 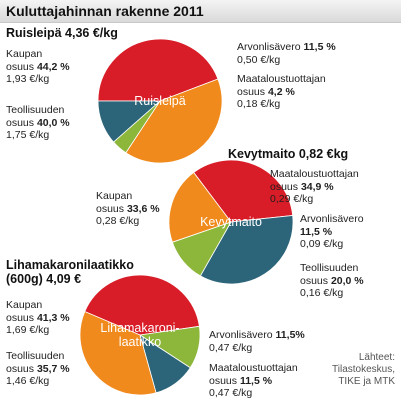 I want to click on chart1-teollisuuden-value: 1,75 €/kg, so click(x=28, y=135).